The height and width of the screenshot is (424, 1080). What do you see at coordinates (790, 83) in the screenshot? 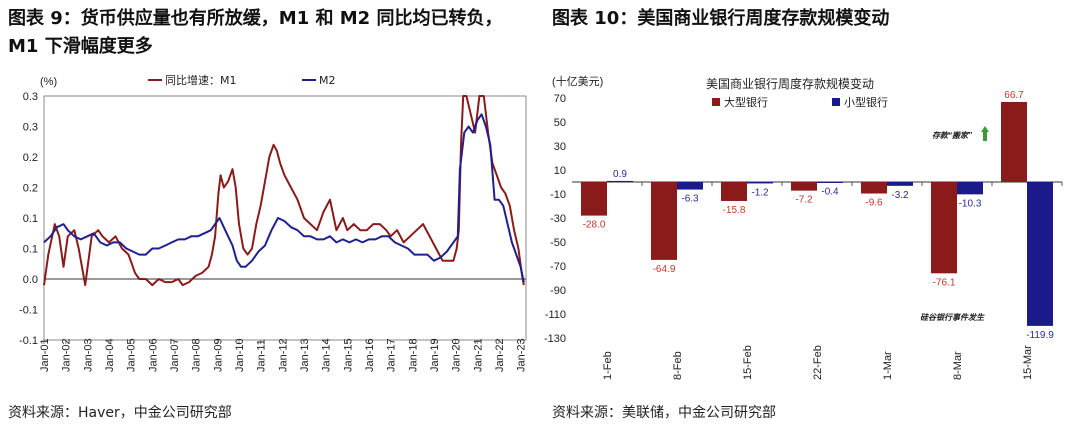
I see `right-inner-title: 美国商业银行周度存款规模变动` at bounding box center [790, 83].